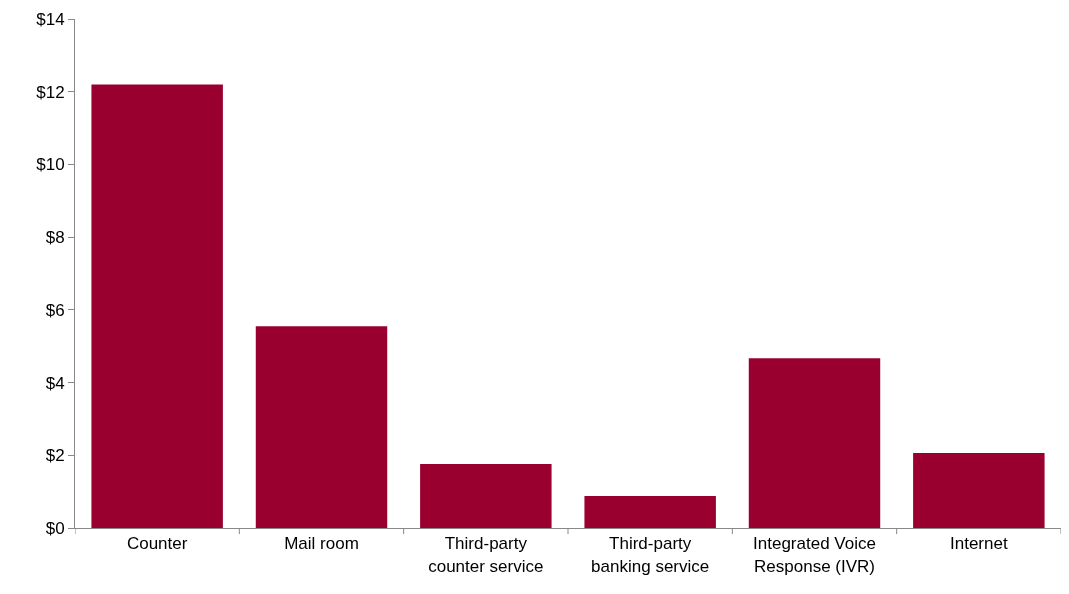 This screenshot has width=1069, height=594. I want to click on y-tick-label: $8, so click(55, 238).